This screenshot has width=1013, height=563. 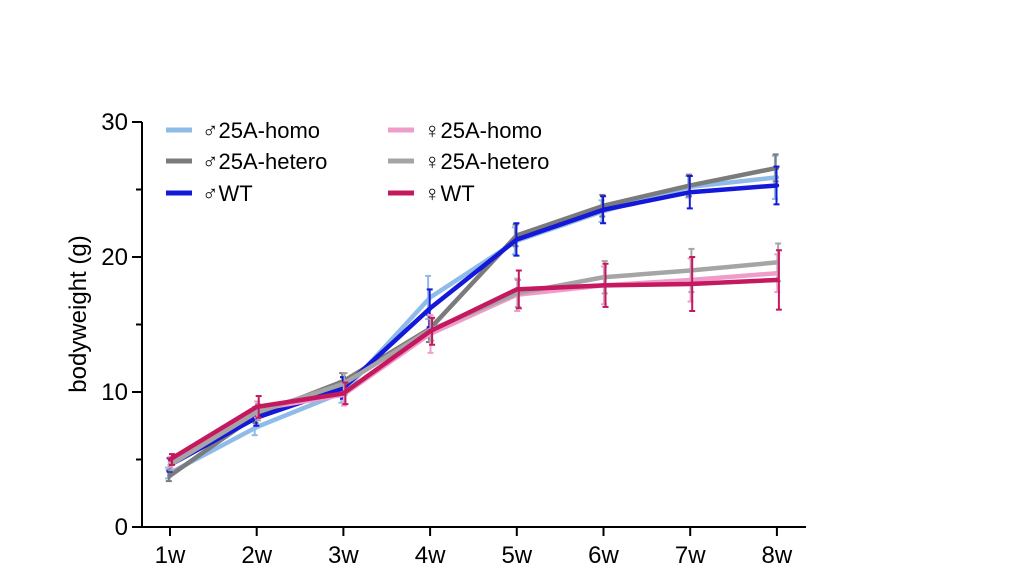 What do you see at coordinates (486, 161) in the screenshot?
I see `legend-label: ♀25A-hetero` at bounding box center [486, 161].